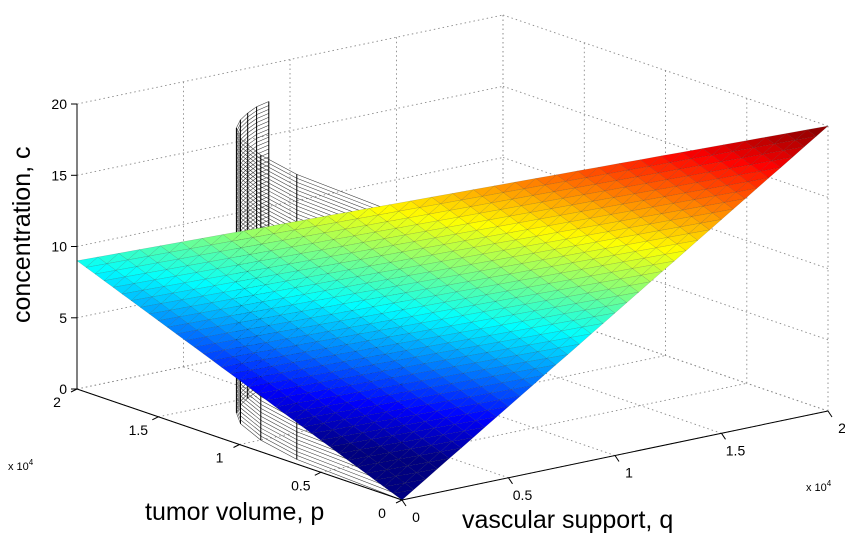 The height and width of the screenshot is (533, 845). I want to click on y-tick-mark, so click(399, 501).